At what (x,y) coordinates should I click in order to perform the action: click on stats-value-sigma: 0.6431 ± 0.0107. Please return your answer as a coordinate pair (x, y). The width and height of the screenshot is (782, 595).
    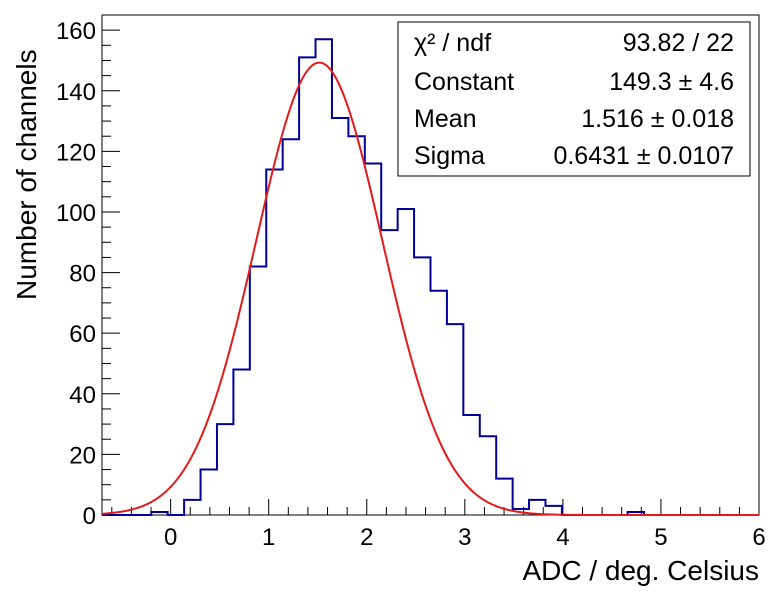
    Looking at the image, I should click on (643, 156).